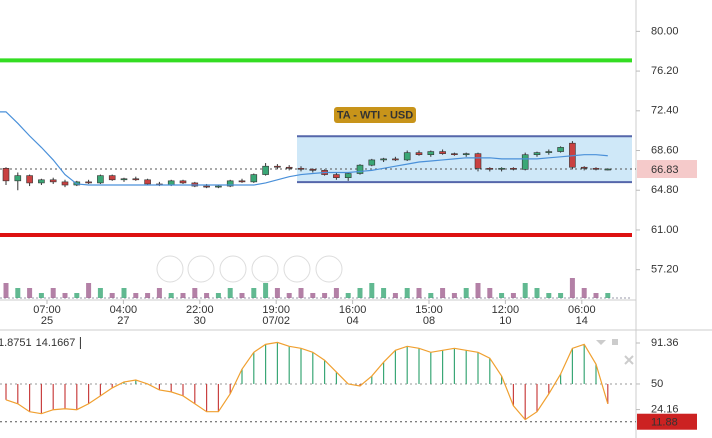 This screenshot has height=438, width=712. What do you see at coordinates (276, 321) in the screenshot?
I see `x-tick-label: 07/02` at bounding box center [276, 321].